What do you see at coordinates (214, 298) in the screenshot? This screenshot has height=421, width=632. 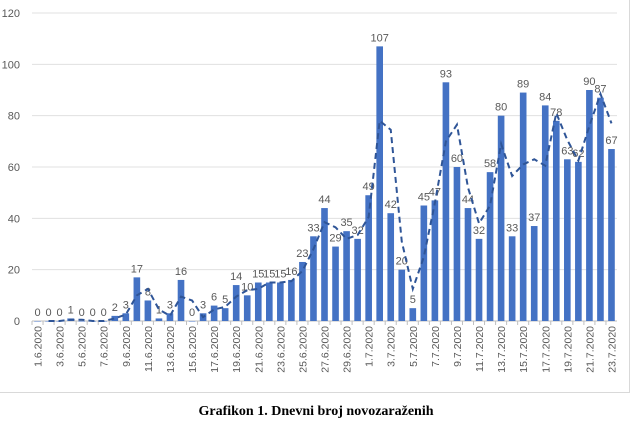 I see `data-label: 6` at bounding box center [214, 298].